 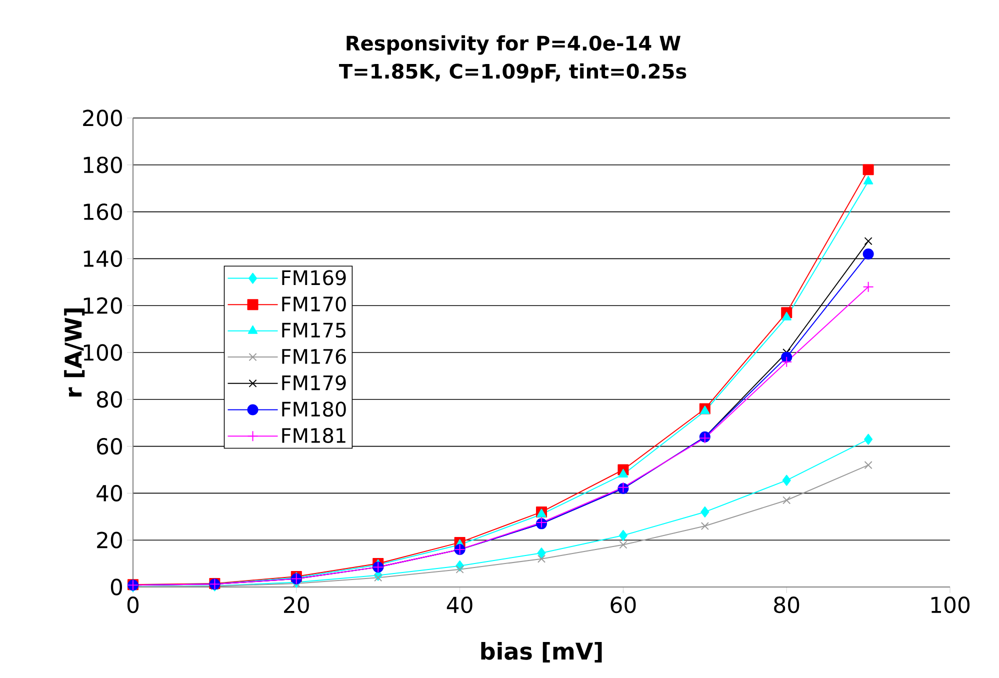 What do you see at coordinates (116, 587) in the screenshot?
I see `y-tick-label: 0` at bounding box center [116, 587].